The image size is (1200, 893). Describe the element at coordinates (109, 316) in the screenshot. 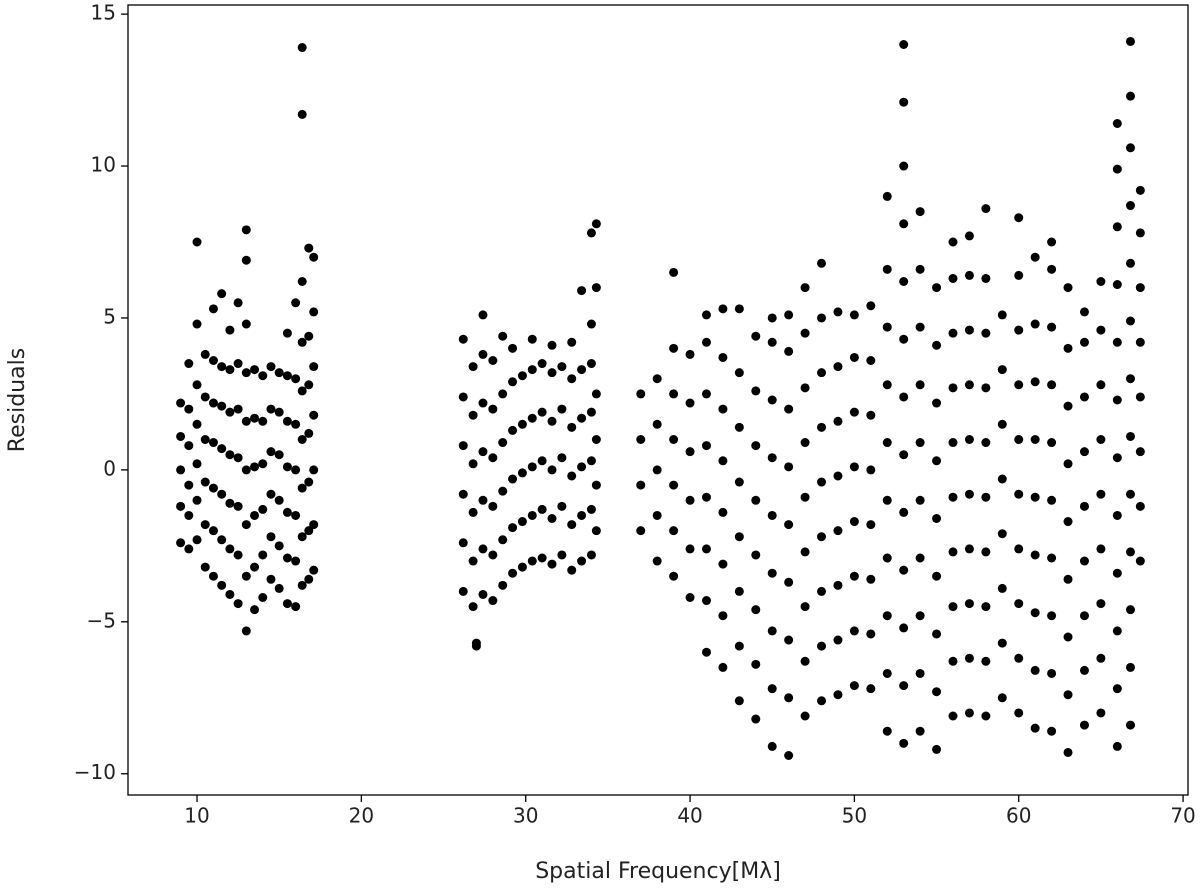

I see `y-tick-label: 5` at that location.